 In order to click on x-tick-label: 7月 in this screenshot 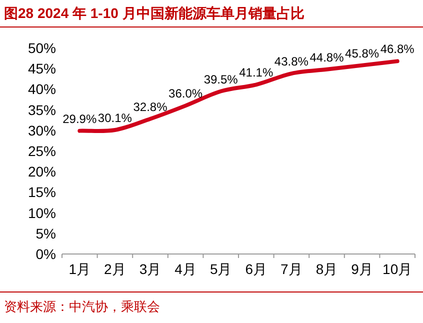, I will do `click(291, 269)`.